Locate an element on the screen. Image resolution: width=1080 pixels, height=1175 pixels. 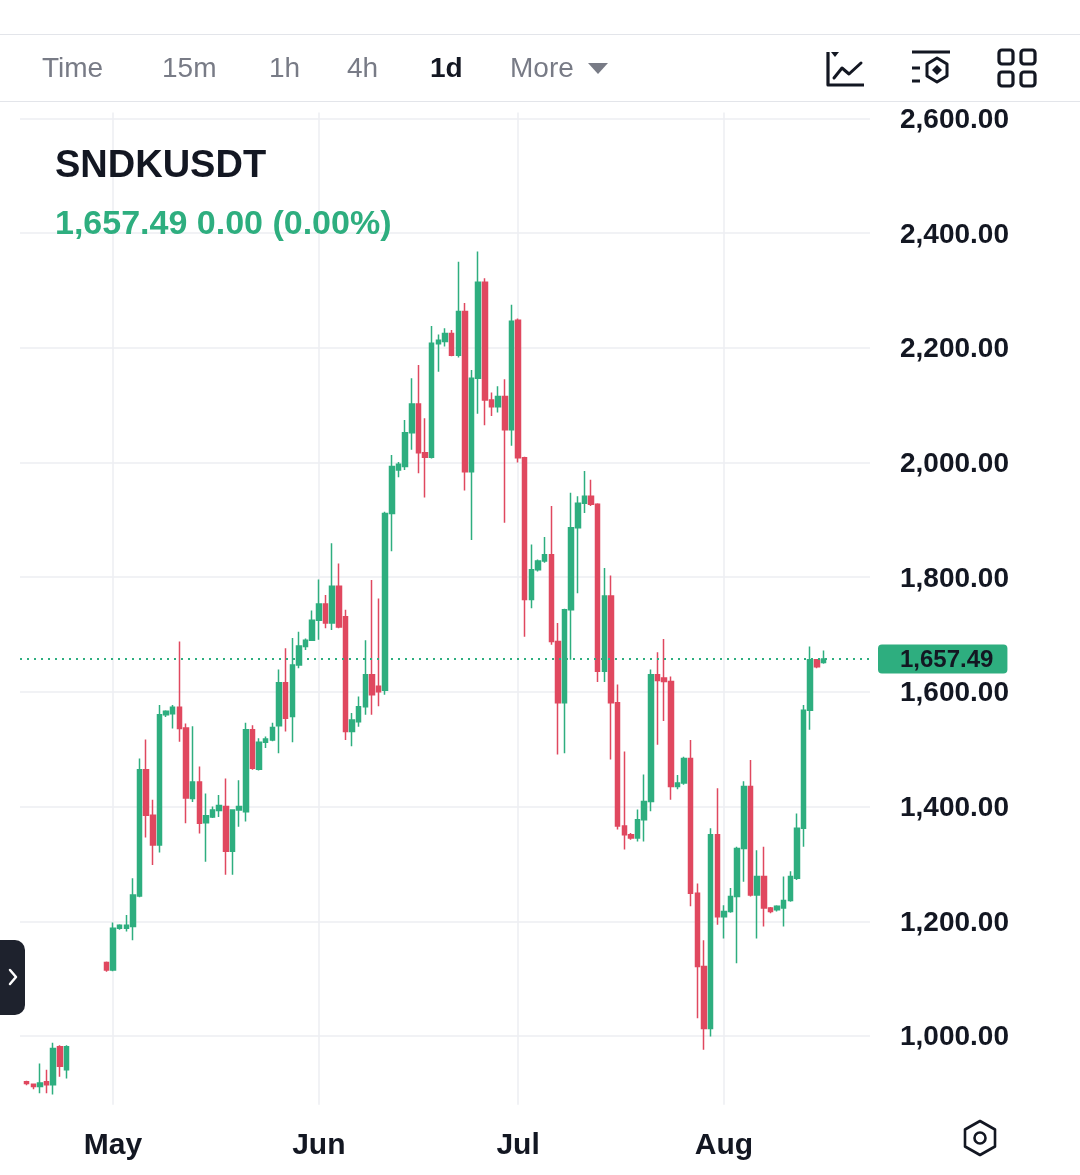
text: 1,657.49 0.00 (0.00%) is located at coordinates (223, 222).